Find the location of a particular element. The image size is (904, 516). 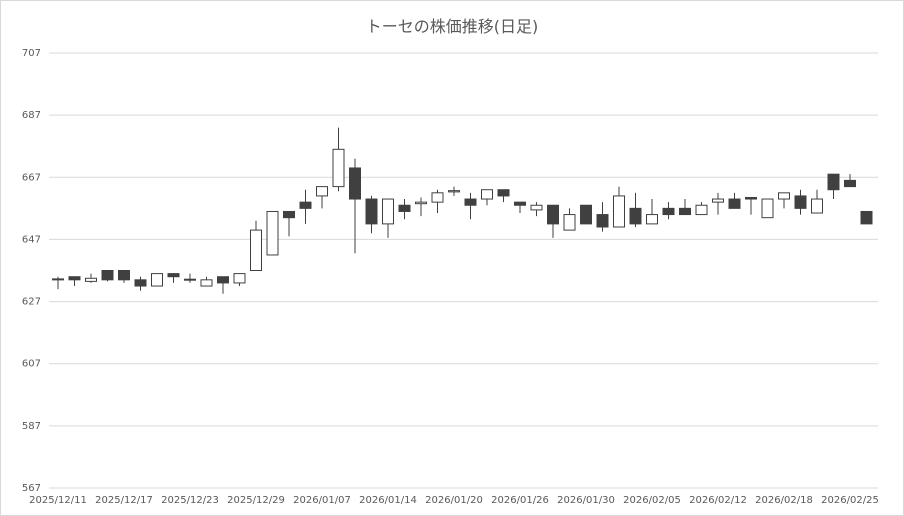

y-tick-label: 707 is located at coordinates (31, 53).